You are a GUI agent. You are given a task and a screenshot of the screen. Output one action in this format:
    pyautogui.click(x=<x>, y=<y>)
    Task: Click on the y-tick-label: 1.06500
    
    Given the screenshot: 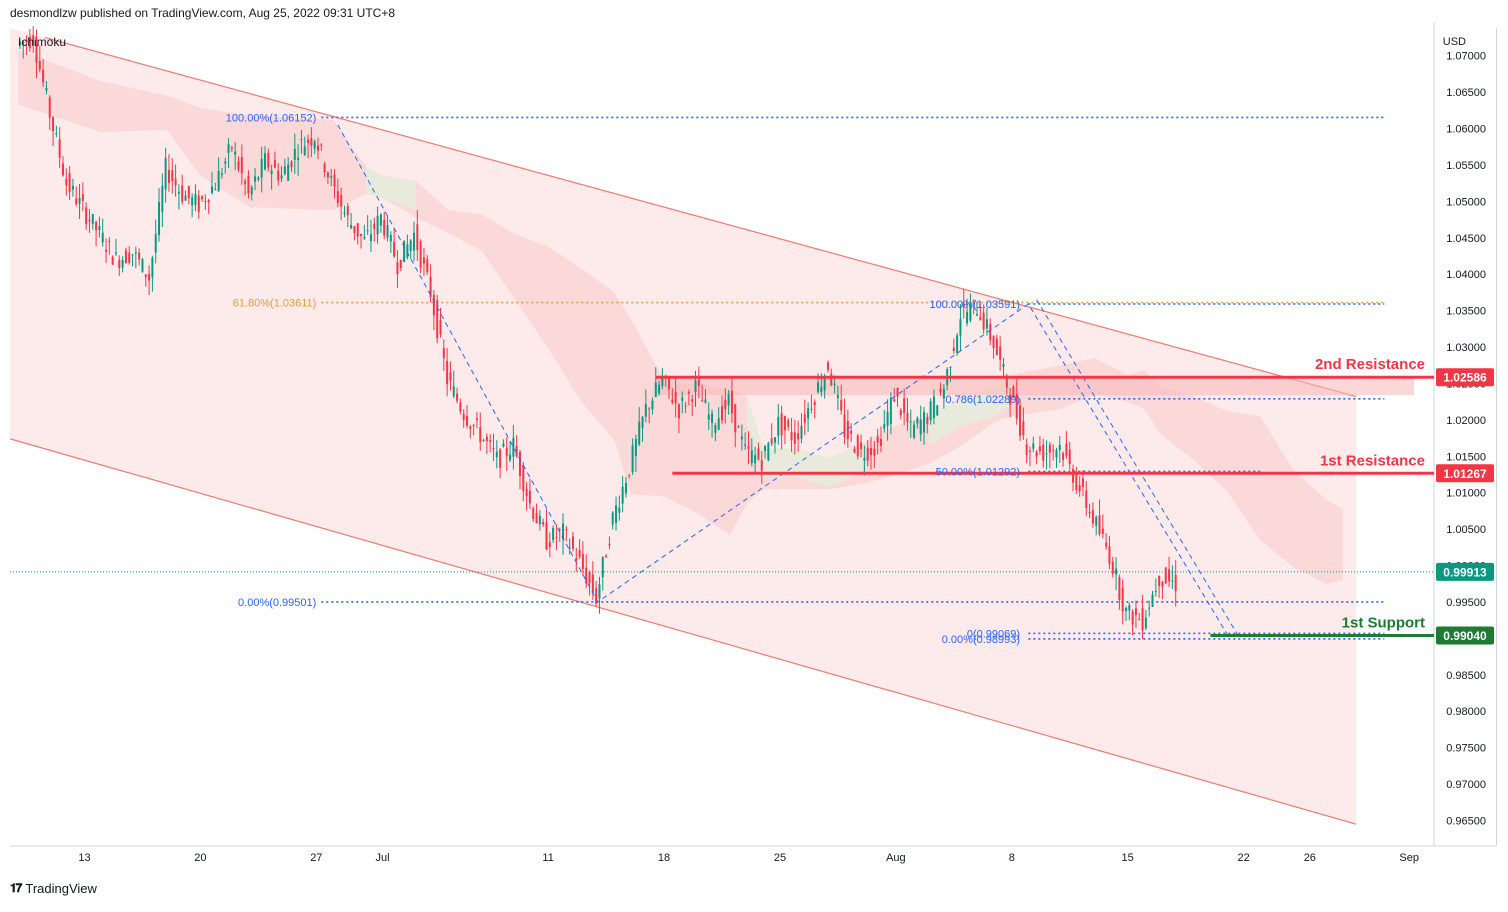 What is the action you would take?
    pyautogui.click(x=1466, y=93)
    